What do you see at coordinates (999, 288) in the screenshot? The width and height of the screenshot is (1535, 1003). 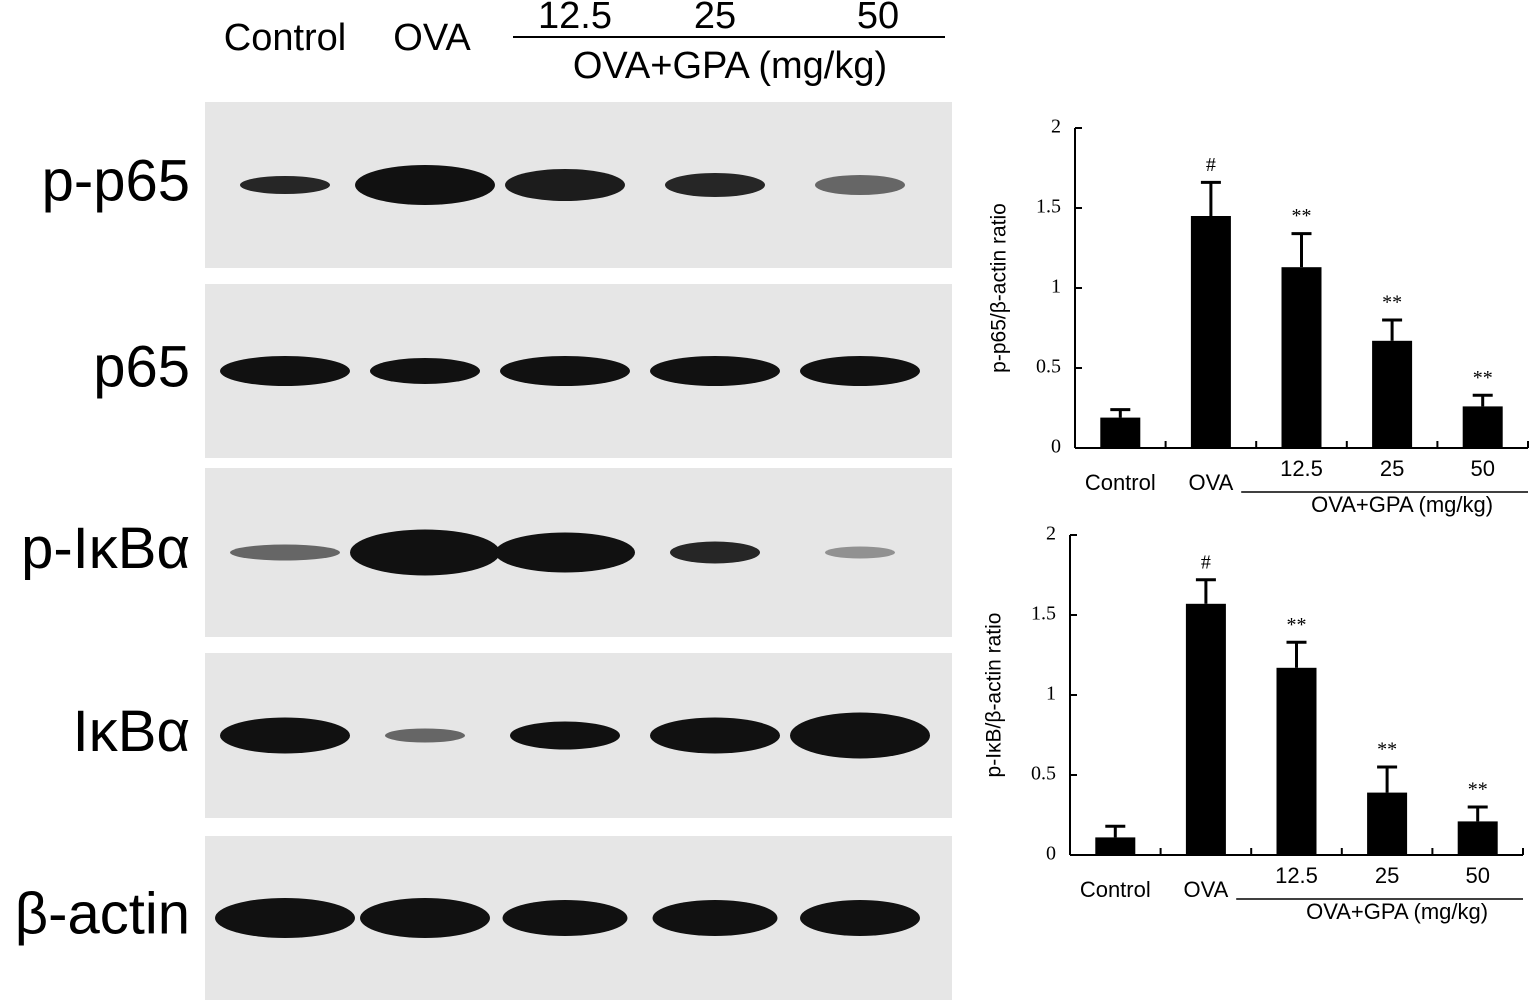 I see `y-axis-label: p-p65/β-actin ratio` at bounding box center [999, 288].